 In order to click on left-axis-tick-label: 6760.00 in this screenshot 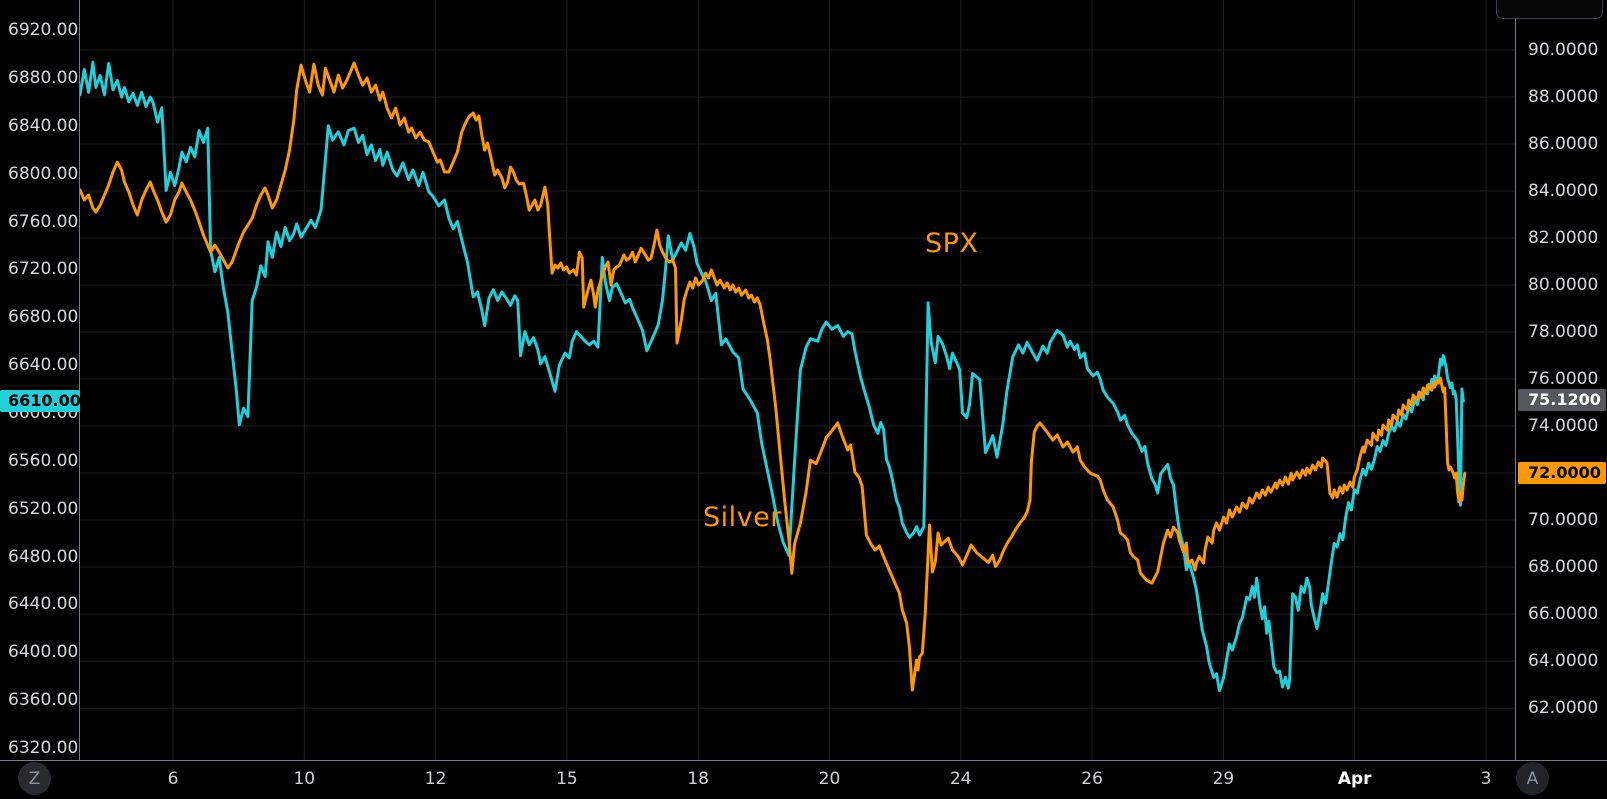, I will do `click(43, 221)`.